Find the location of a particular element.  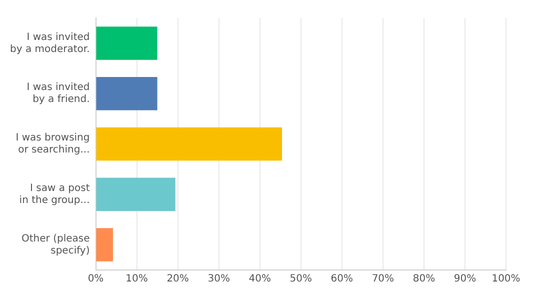

x-tick-label: 80% is located at coordinates (424, 279).